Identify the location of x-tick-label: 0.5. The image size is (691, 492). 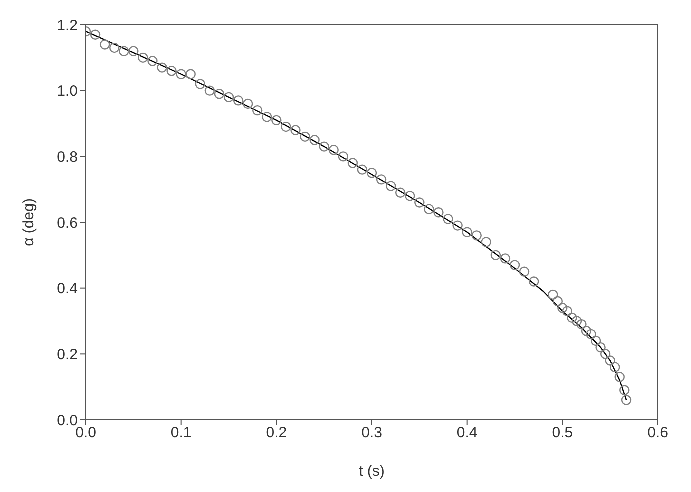
(563, 433).